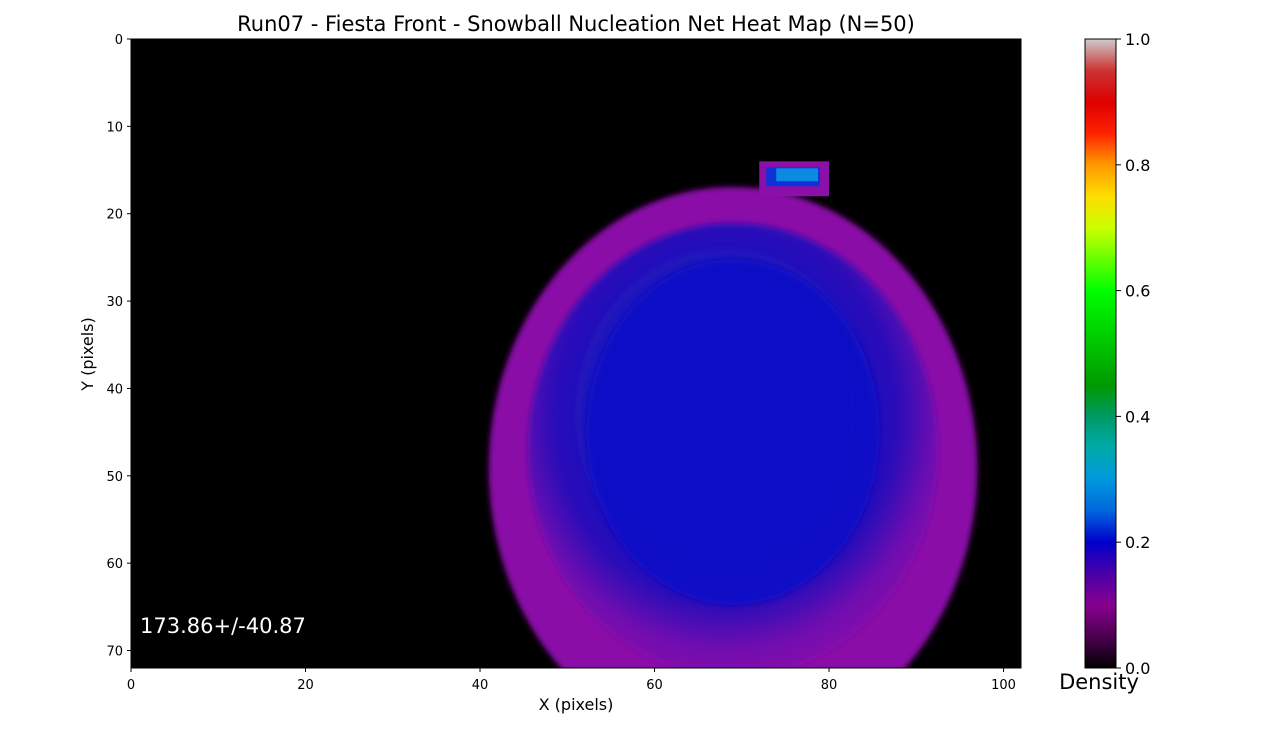 The width and height of the screenshot is (1287, 730). What do you see at coordinates (480, 685) in the screenshot?
I see `x-tick-label: 40` at bounding box center [480, 685].